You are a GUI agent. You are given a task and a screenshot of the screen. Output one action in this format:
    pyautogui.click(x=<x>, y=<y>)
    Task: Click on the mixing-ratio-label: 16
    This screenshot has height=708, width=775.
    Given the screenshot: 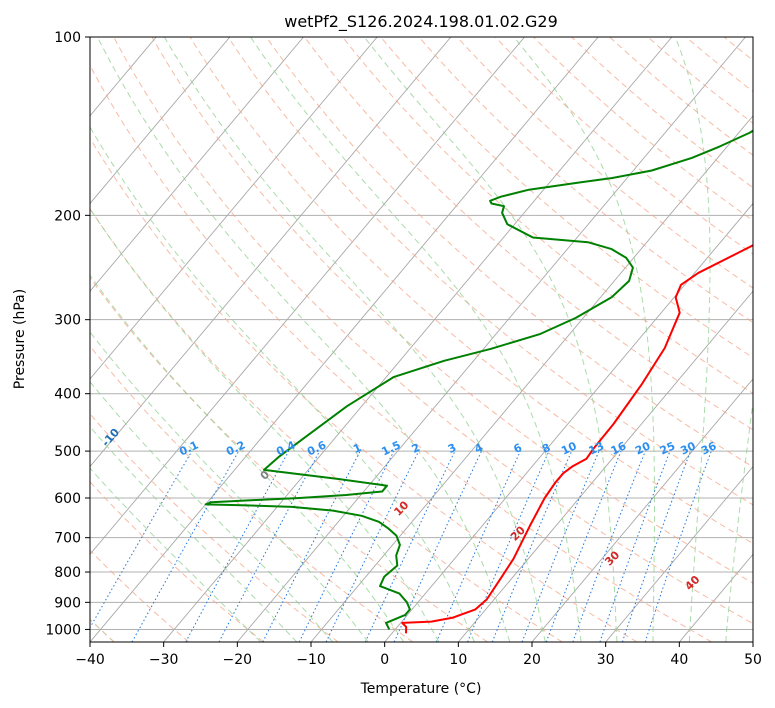 What is the action you would take?
    pyautogui.click(x=619, y=448)
    